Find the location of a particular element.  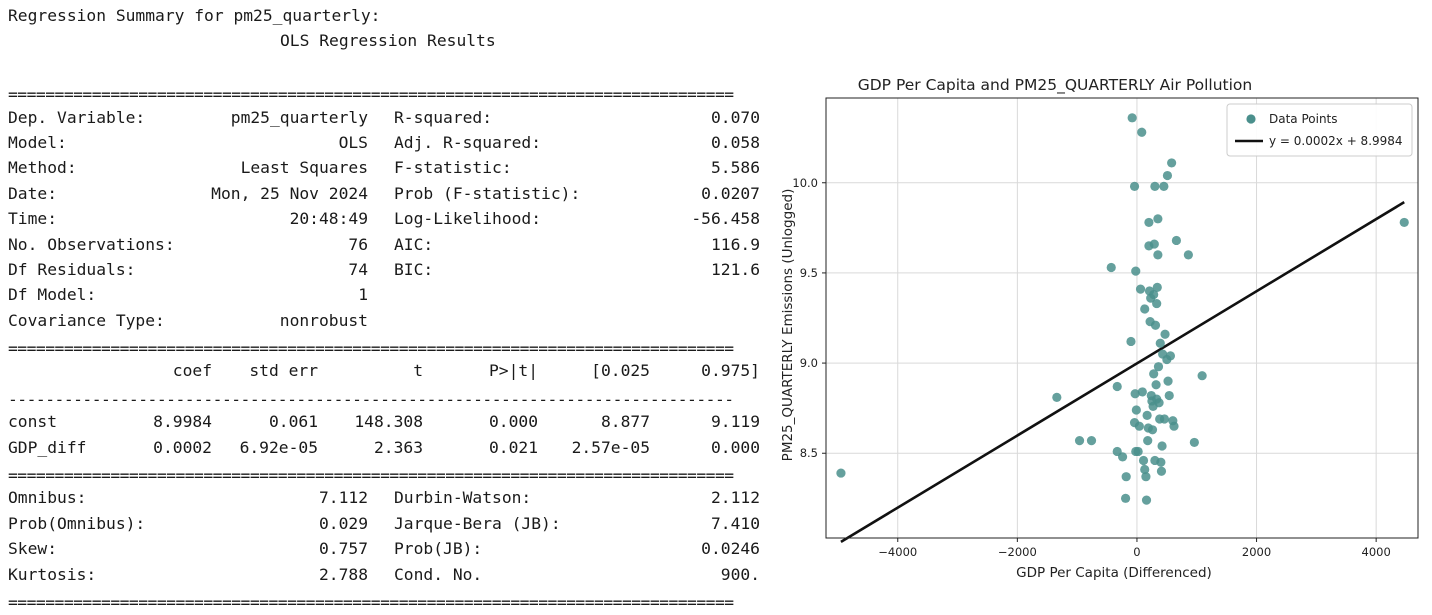

model-info-value: 20:48:49 is located at coordinates (328, 219).